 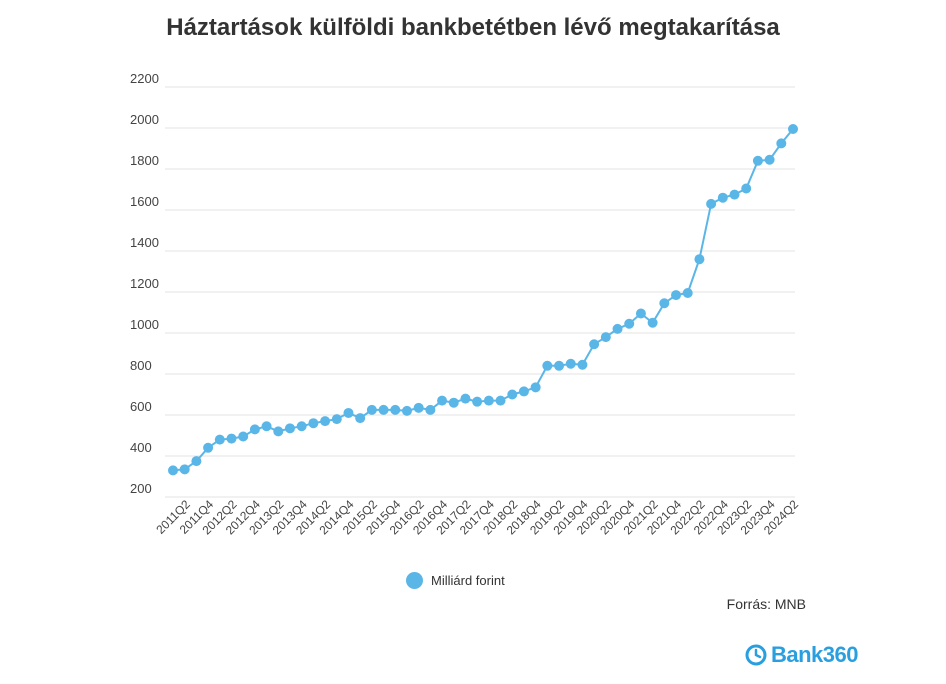 I want to click on bank360-logo: Bank360, so click(x=802, y=655).